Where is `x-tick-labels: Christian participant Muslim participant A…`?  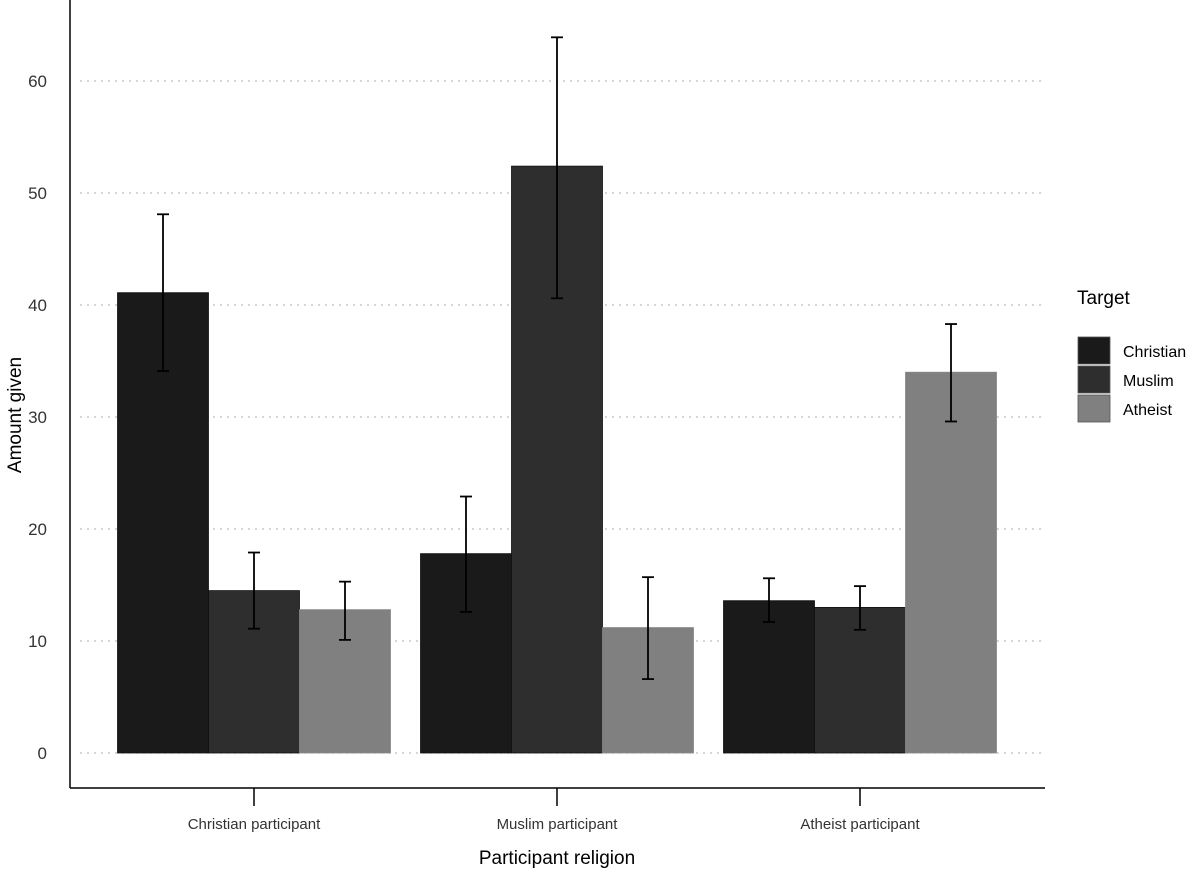
x-tick-labels: Christian participant Muslim participant A… is located at coordinates (554, 810).